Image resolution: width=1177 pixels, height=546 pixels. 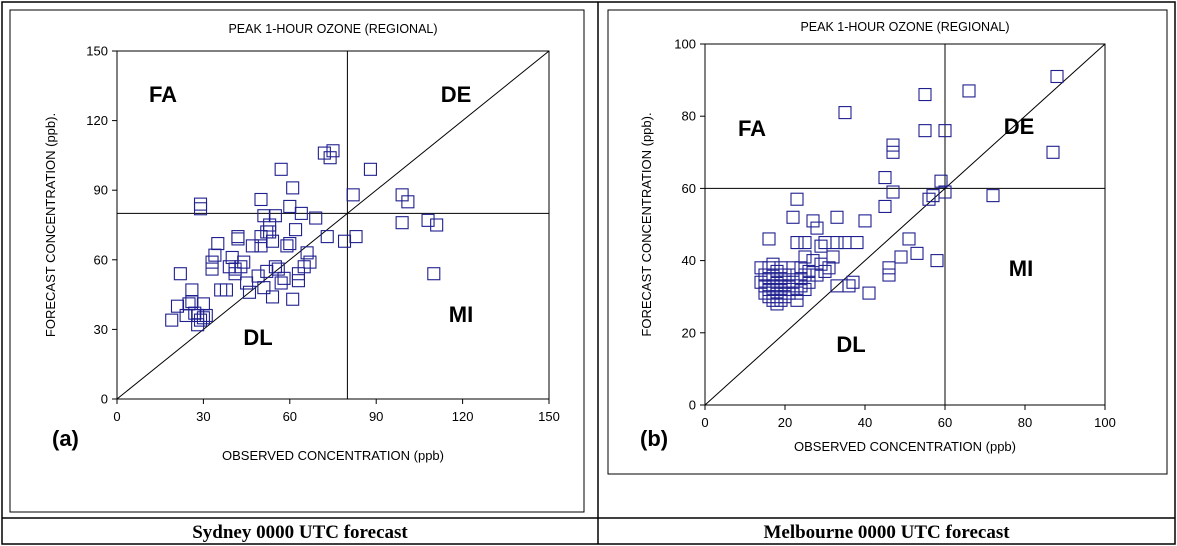 I want to click on y-tick-label: 20, so click(x=689, y=332).